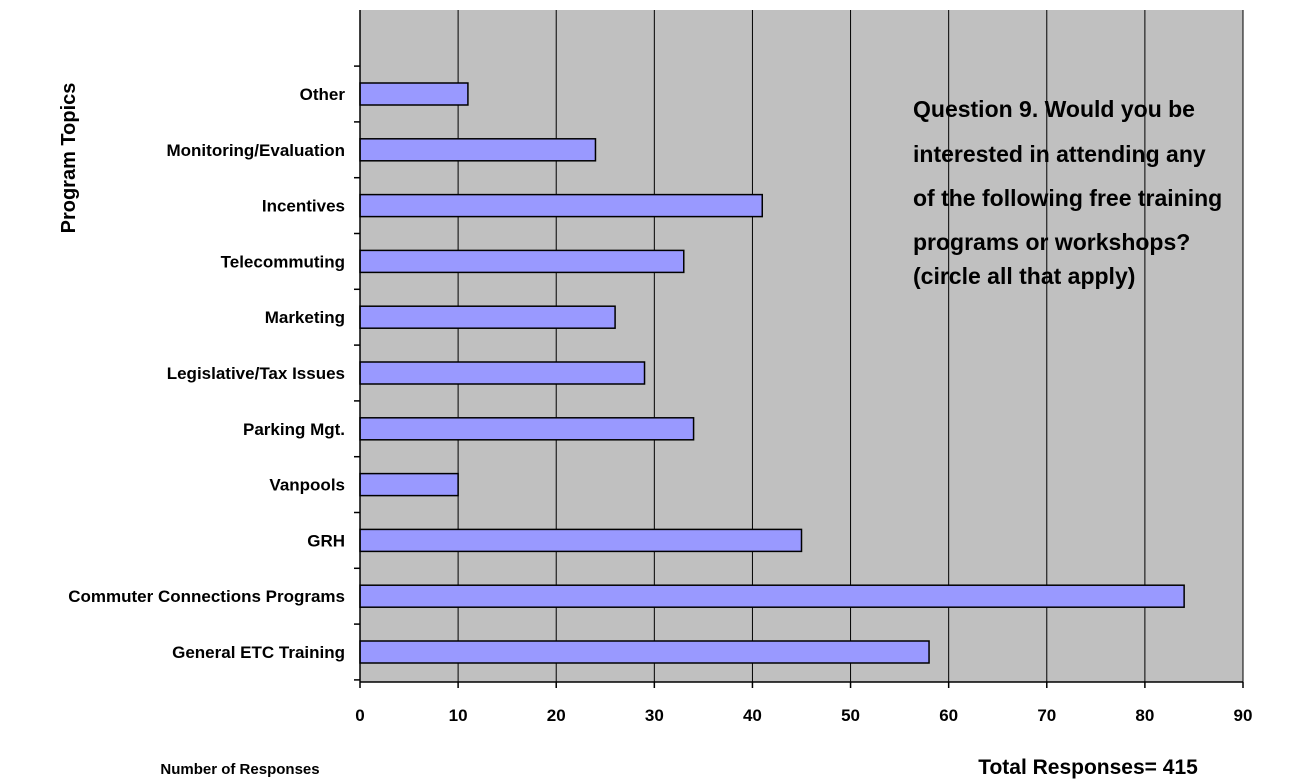 This screenshot has width=1290, height=780. Describe the element at coordinates (1144, 715) in the screenshot. I see `x-tick-label: 80` at that location.